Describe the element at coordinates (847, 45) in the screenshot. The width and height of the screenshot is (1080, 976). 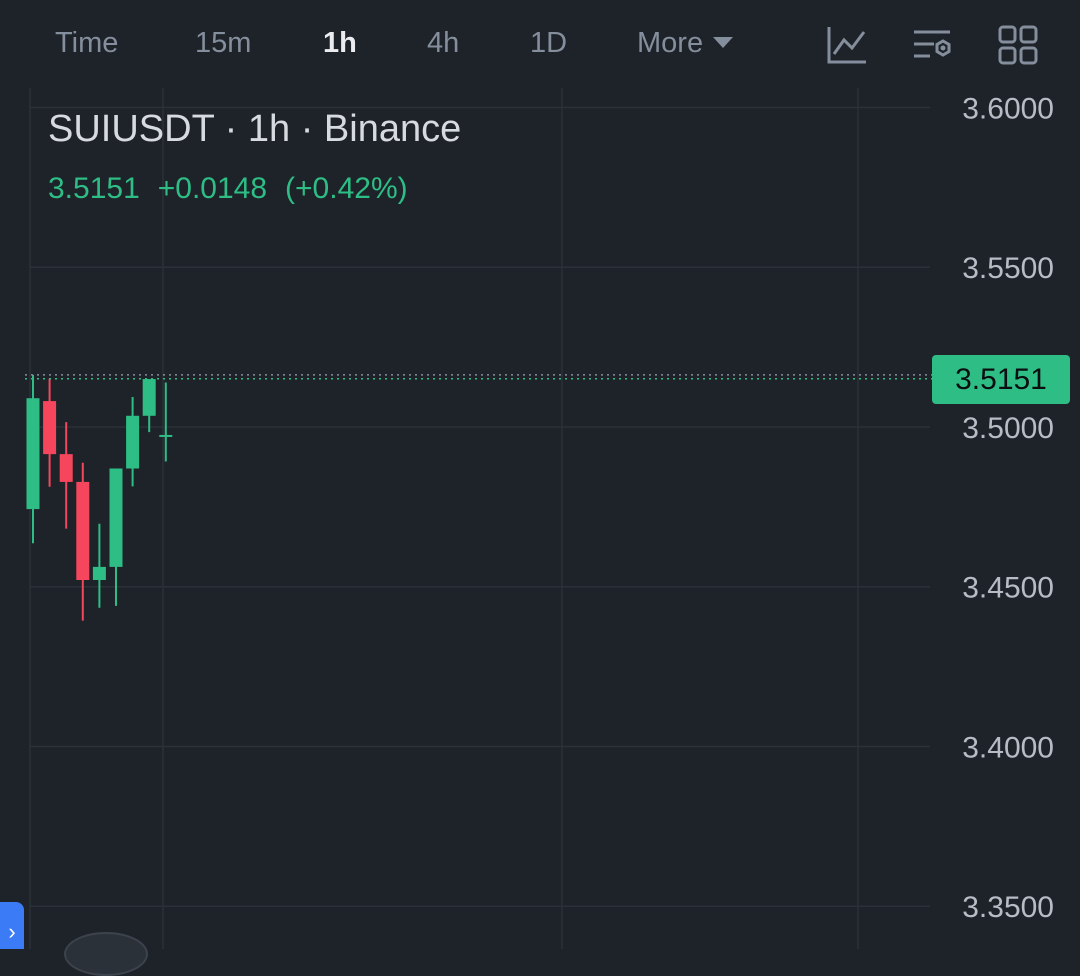
I see `indicators-icon` at that location.